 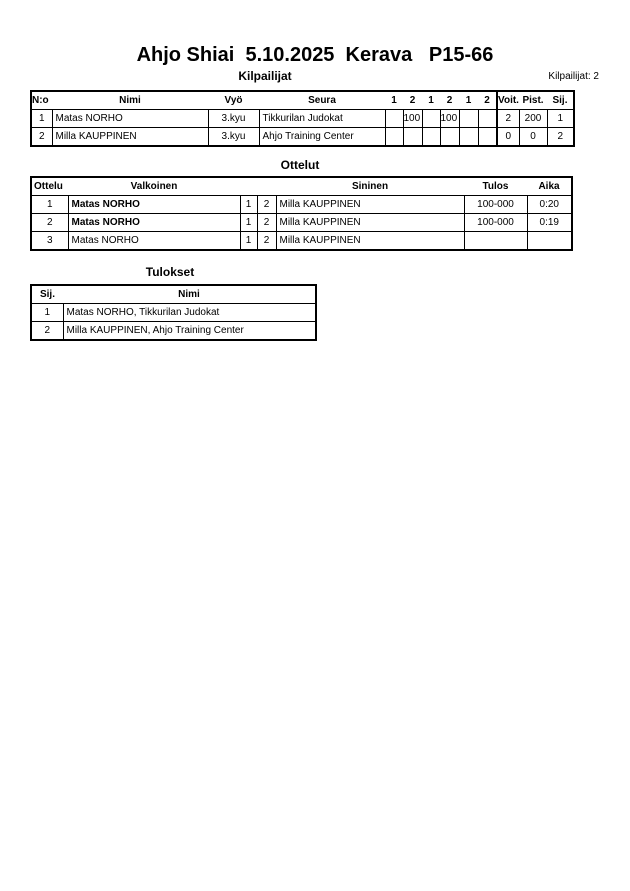 What do you see at coordinates (487, 100) in the screenshot?
I see `header-s6: 2` at bounding box center [487, 100].